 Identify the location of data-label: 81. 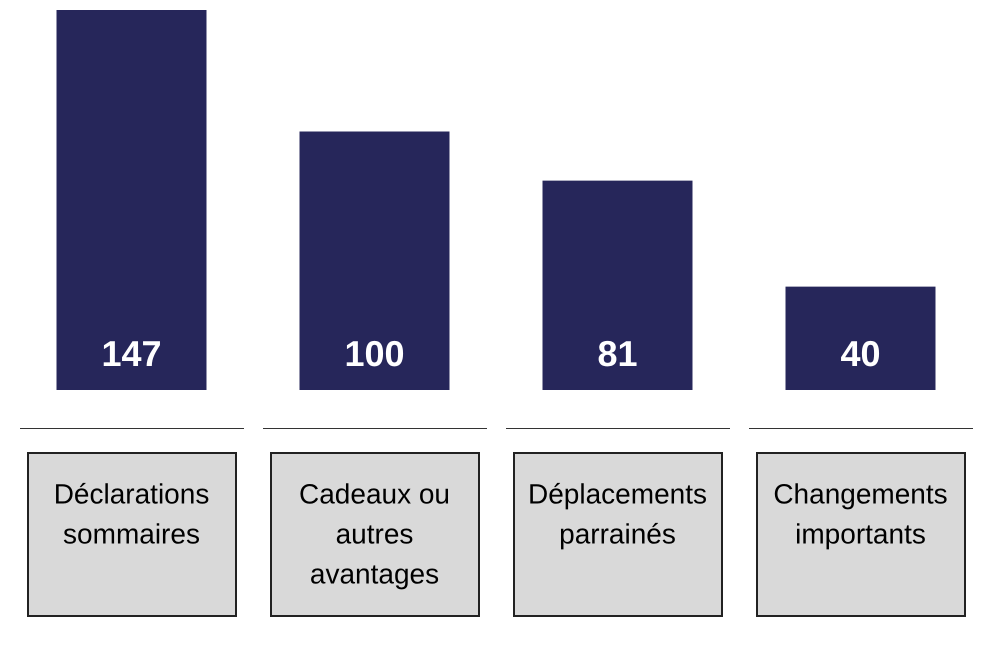
(617, 353).